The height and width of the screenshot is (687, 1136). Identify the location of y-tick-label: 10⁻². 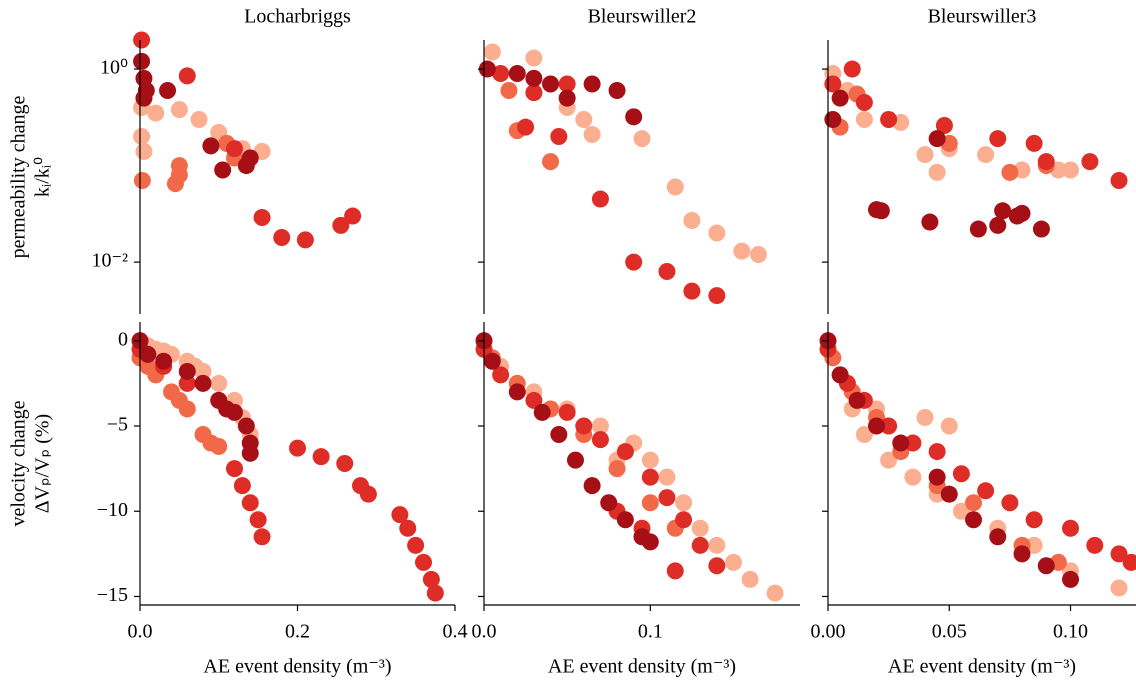
(109, 261).